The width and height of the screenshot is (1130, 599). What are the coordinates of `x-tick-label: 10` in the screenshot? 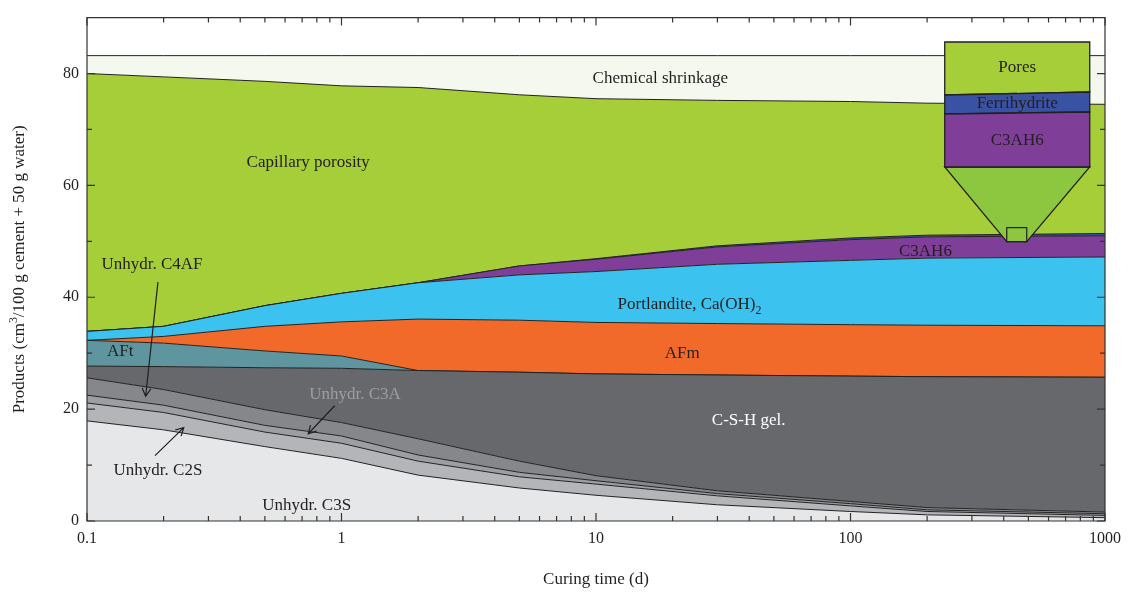 It's located at (596, 537).